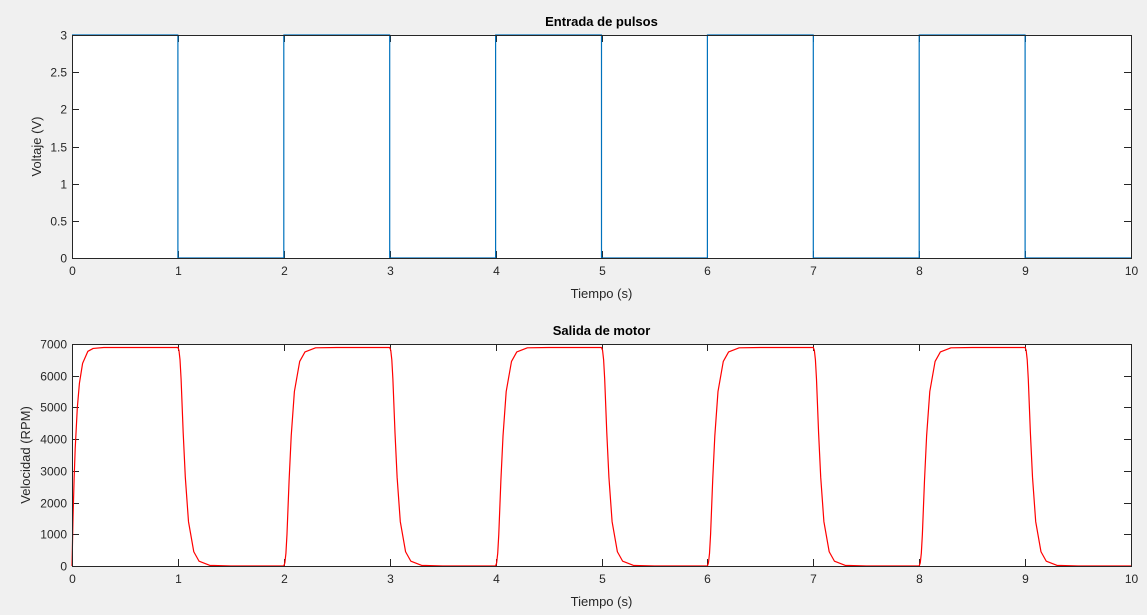 This screenshot has height=615, width=1147. What do you see at coordinates (53, 440) in the screenshot?
I see `motor-output-ytick-label: 4000` at bounding box center [53, 440].